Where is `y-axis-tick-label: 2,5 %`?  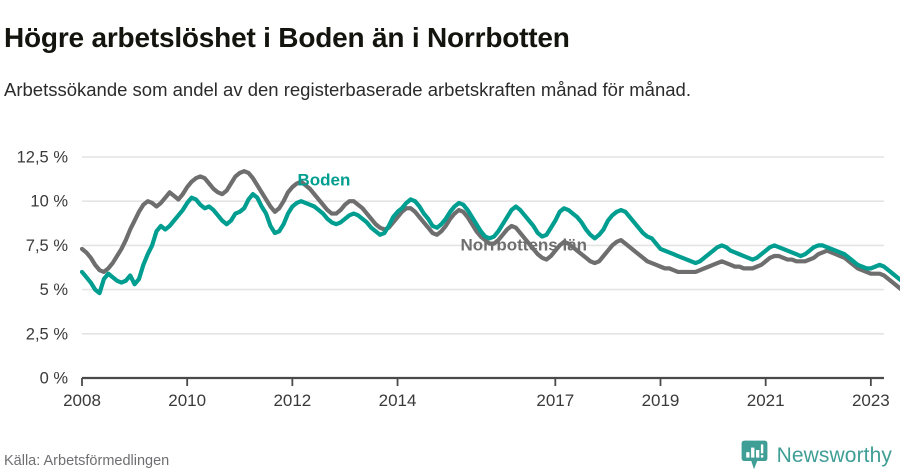 y-axis-tick-label: 2,5 % is located at coordinates (47, 334).